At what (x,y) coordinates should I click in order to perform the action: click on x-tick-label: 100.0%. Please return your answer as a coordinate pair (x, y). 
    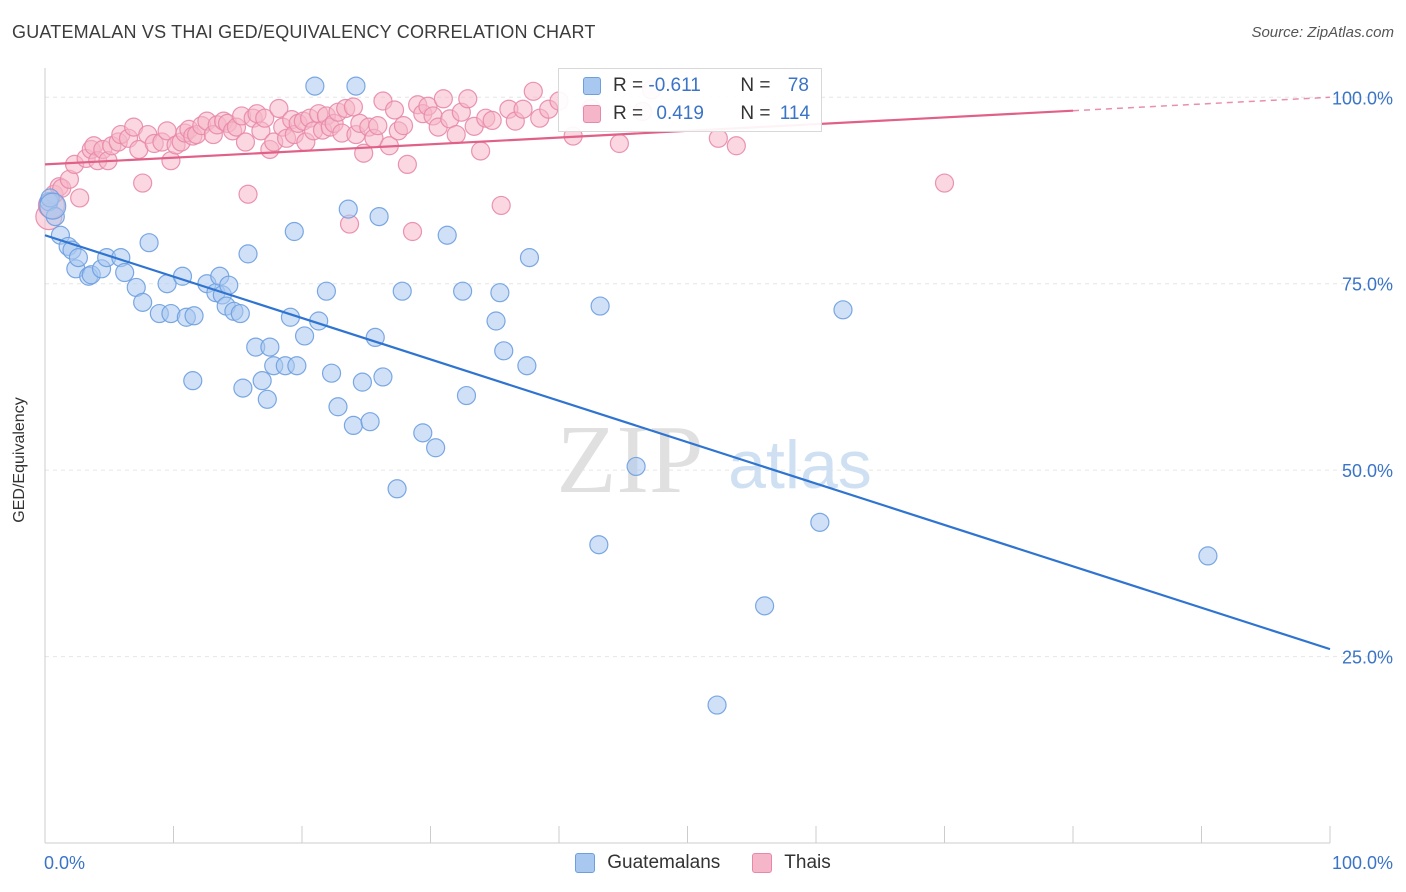
    Looking at the image, I should click on (1362, 863).